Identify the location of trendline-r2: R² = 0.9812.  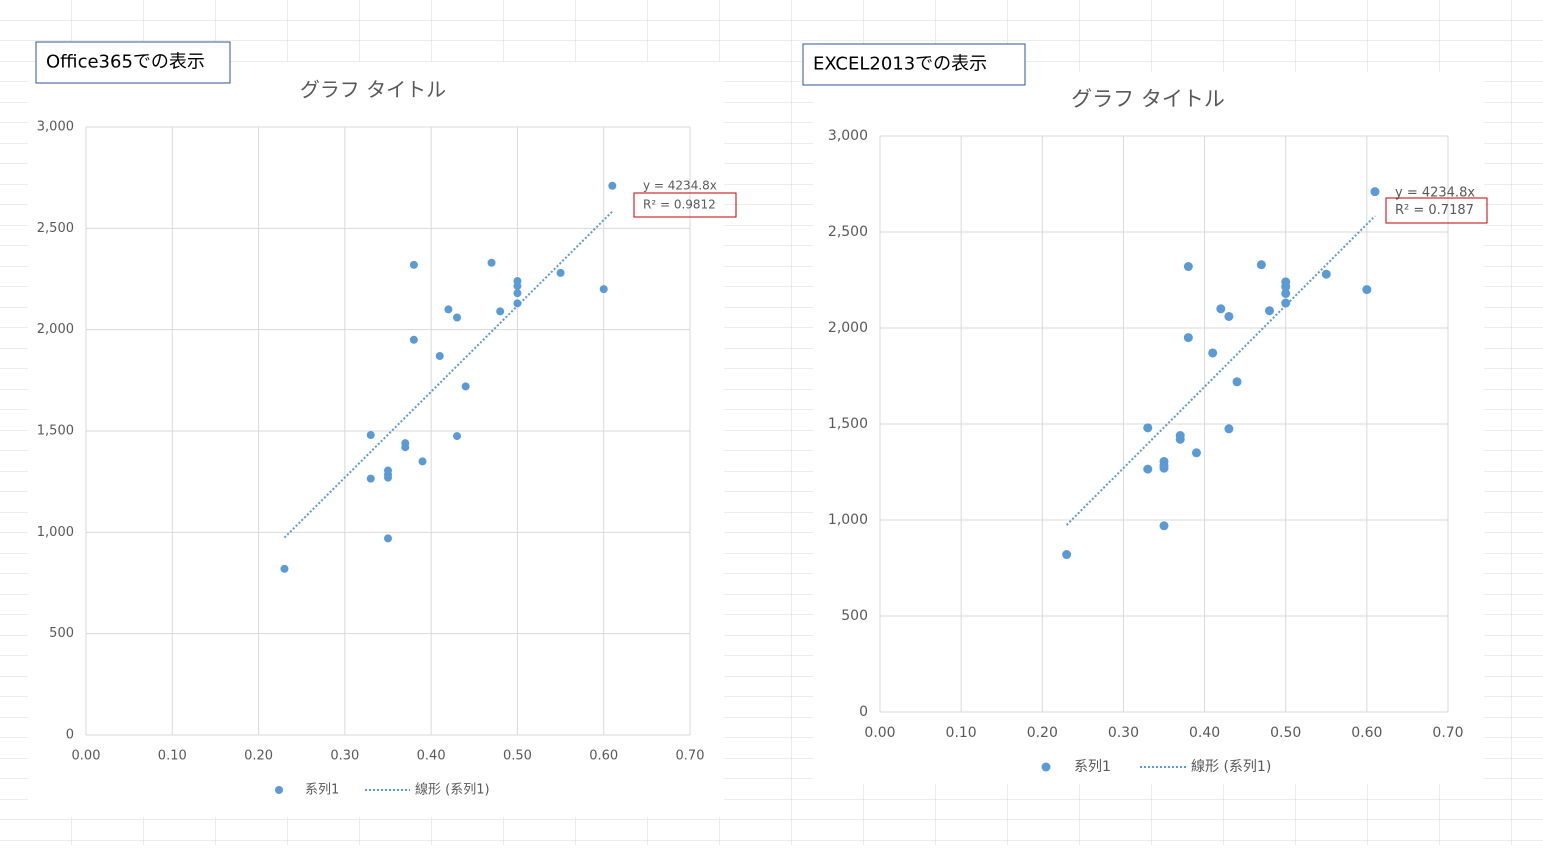
(679, 205).